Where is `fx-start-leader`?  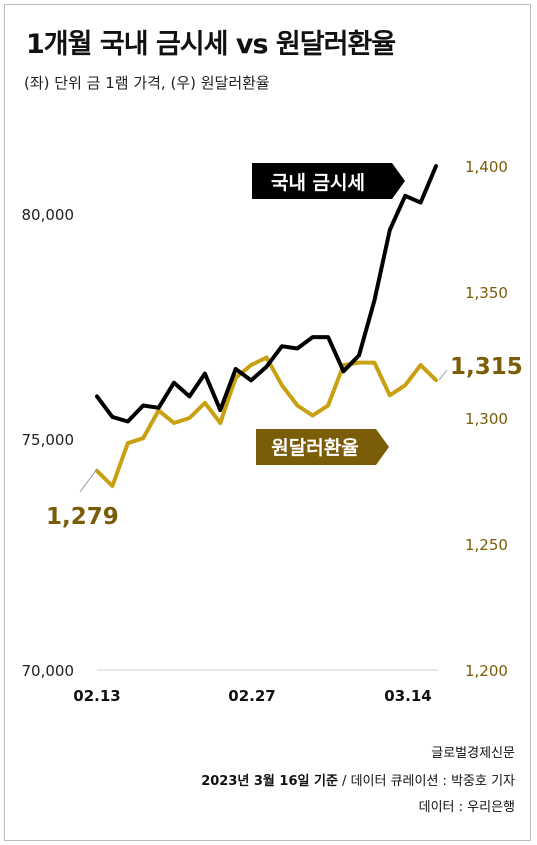
fx-start-leader is located at coordinates (88, 480).